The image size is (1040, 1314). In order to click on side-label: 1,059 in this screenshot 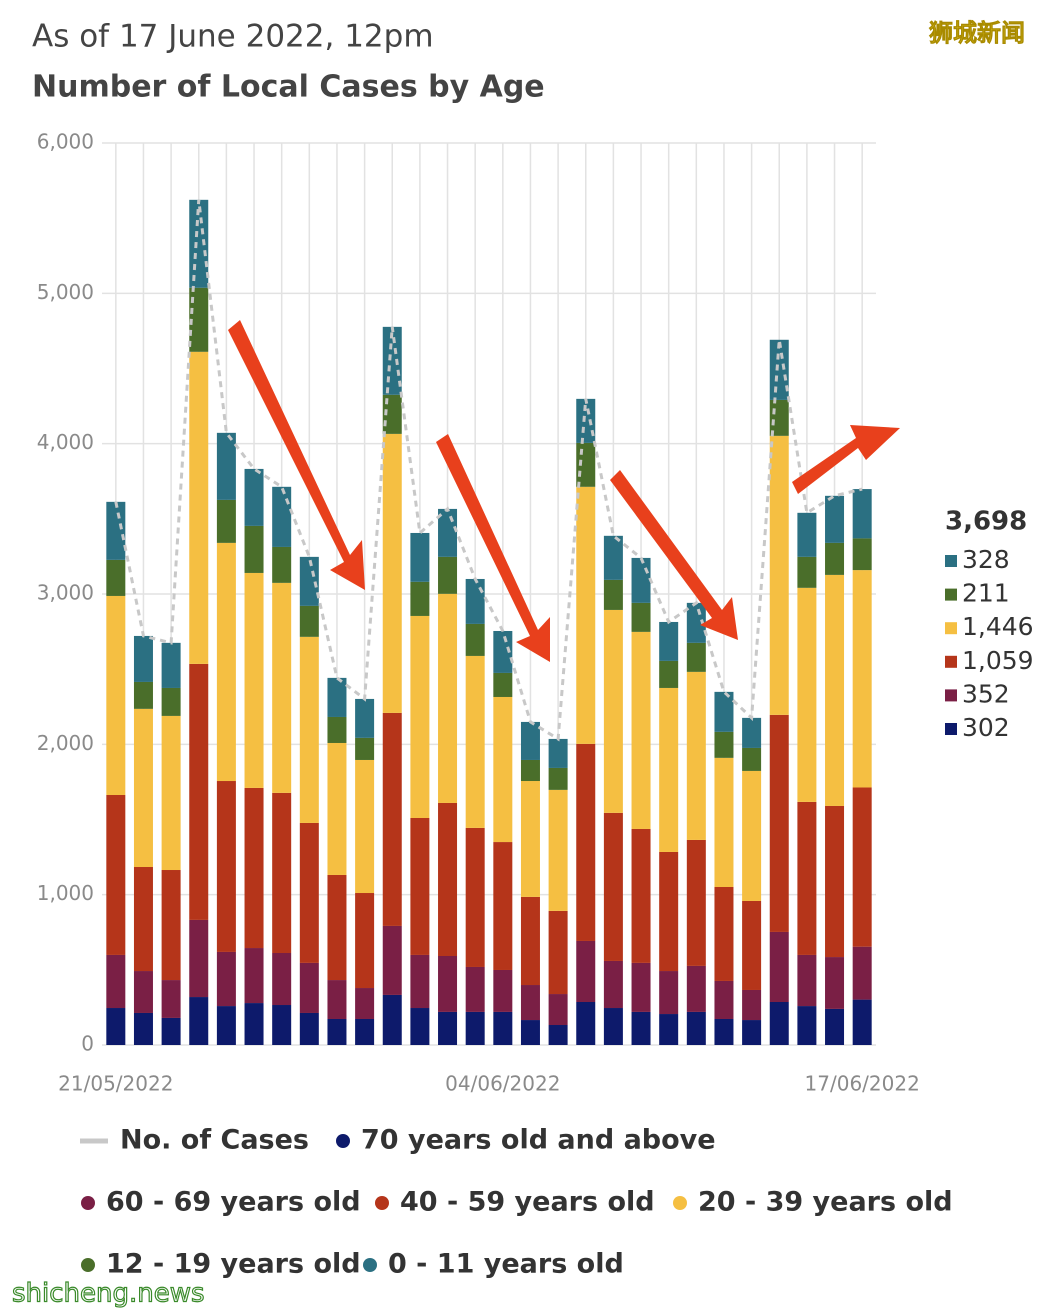, I will do `click(998, 660)`.